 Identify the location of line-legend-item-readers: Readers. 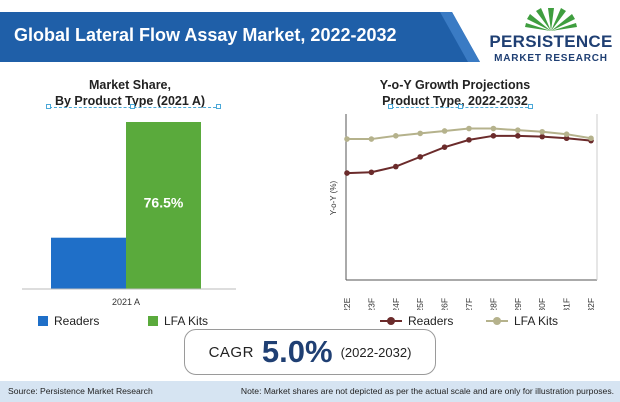
(416, 321).